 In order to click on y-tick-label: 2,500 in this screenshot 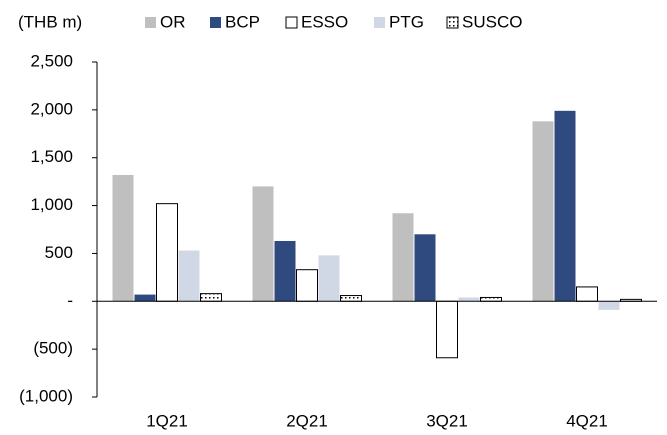, I will do `click(51, 60)`.